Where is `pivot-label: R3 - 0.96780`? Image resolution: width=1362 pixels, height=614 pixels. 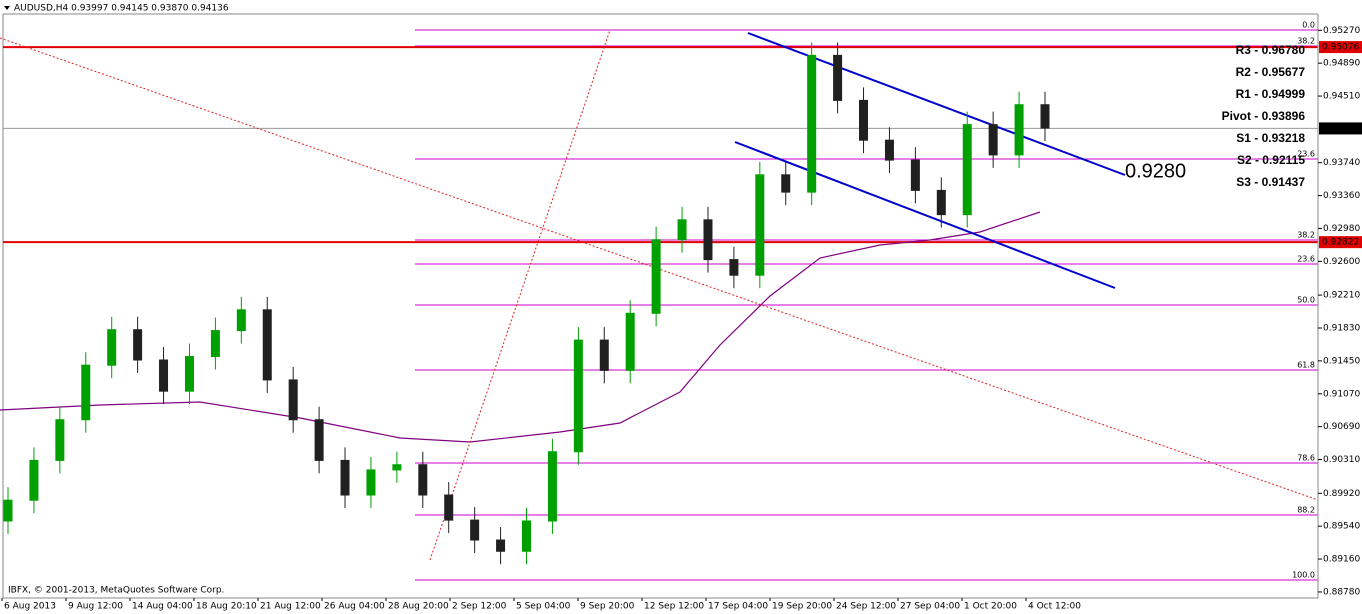
pivot-label: R3 - 0.96780 is located at coordinates (1271, 50).